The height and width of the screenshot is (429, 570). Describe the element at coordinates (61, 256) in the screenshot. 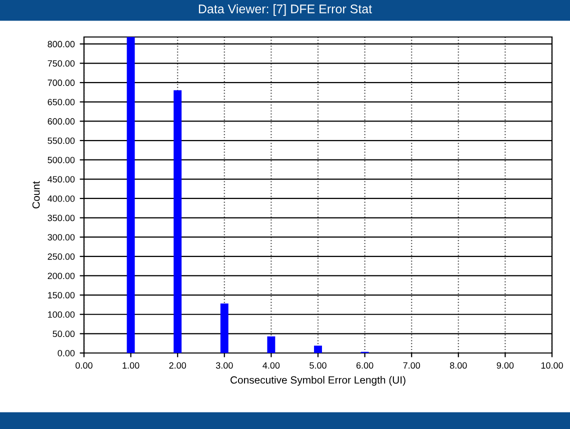

I see `y-tick-label: 250.00` at that location.